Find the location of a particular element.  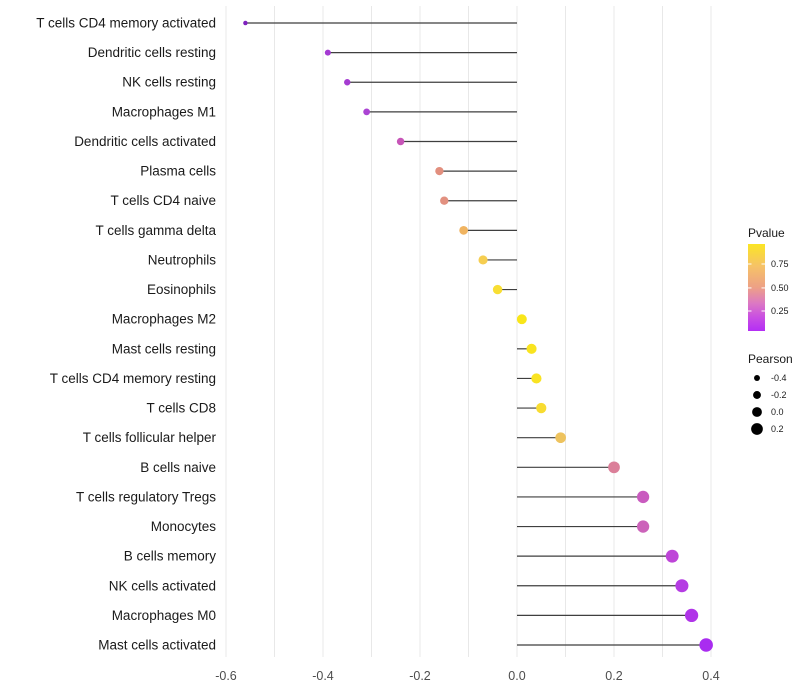

lollipop-row: T cells CD4 naive is located at coordinates (313, 200).